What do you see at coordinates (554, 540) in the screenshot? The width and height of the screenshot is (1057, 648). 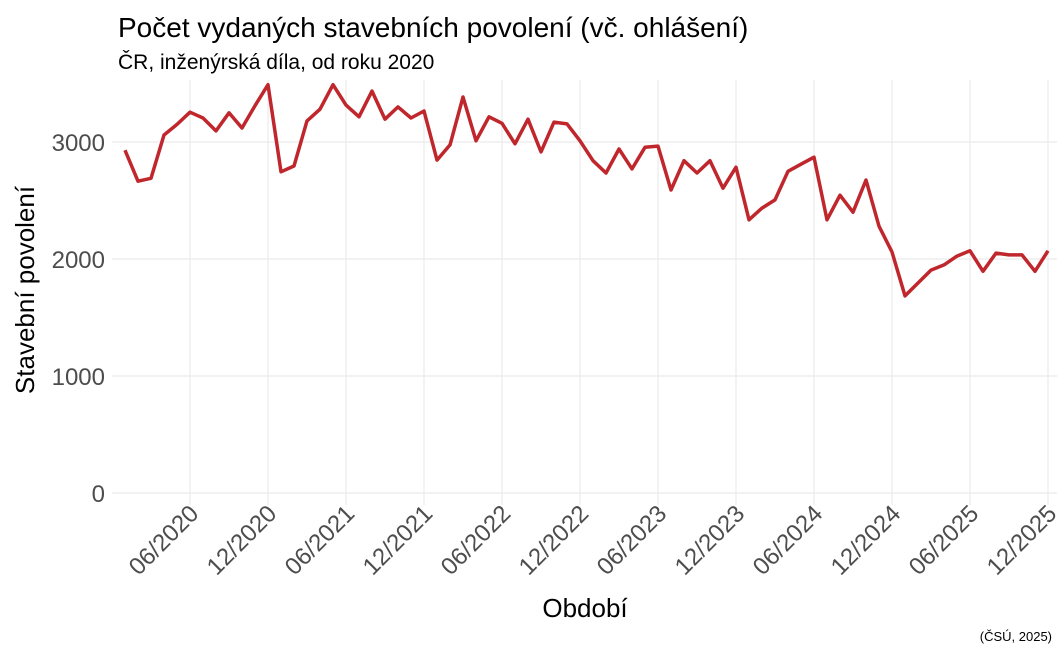 I see `x-tick-label: 12/2022` at bounding box center [554, 540].